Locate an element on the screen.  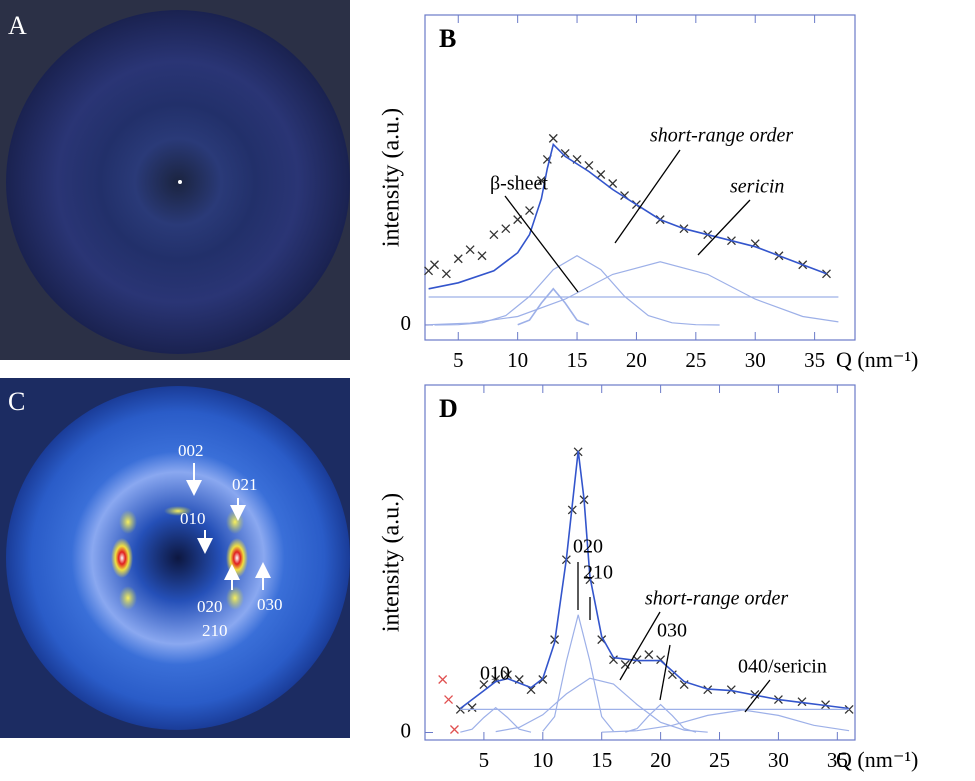
reflection-label: 021 is located at coordinates (245, 484).